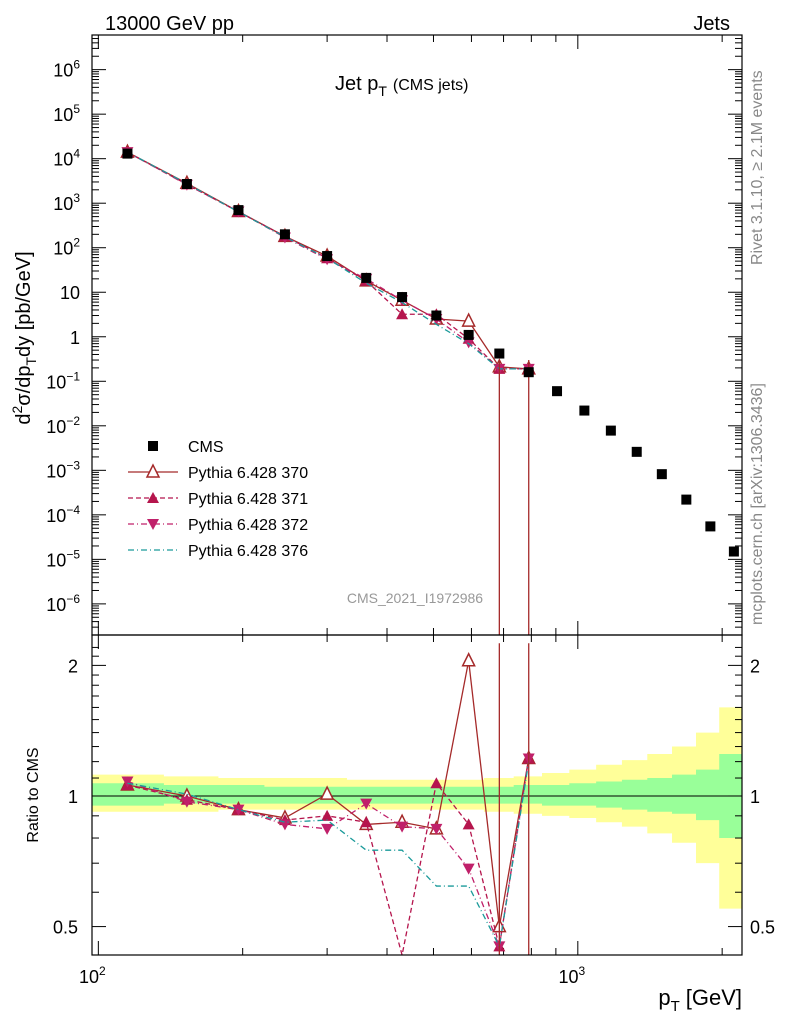 Image resolution: width=786 pixels, height=1024 pixels. I want to click on header-right: Jets, so click(711, 24).